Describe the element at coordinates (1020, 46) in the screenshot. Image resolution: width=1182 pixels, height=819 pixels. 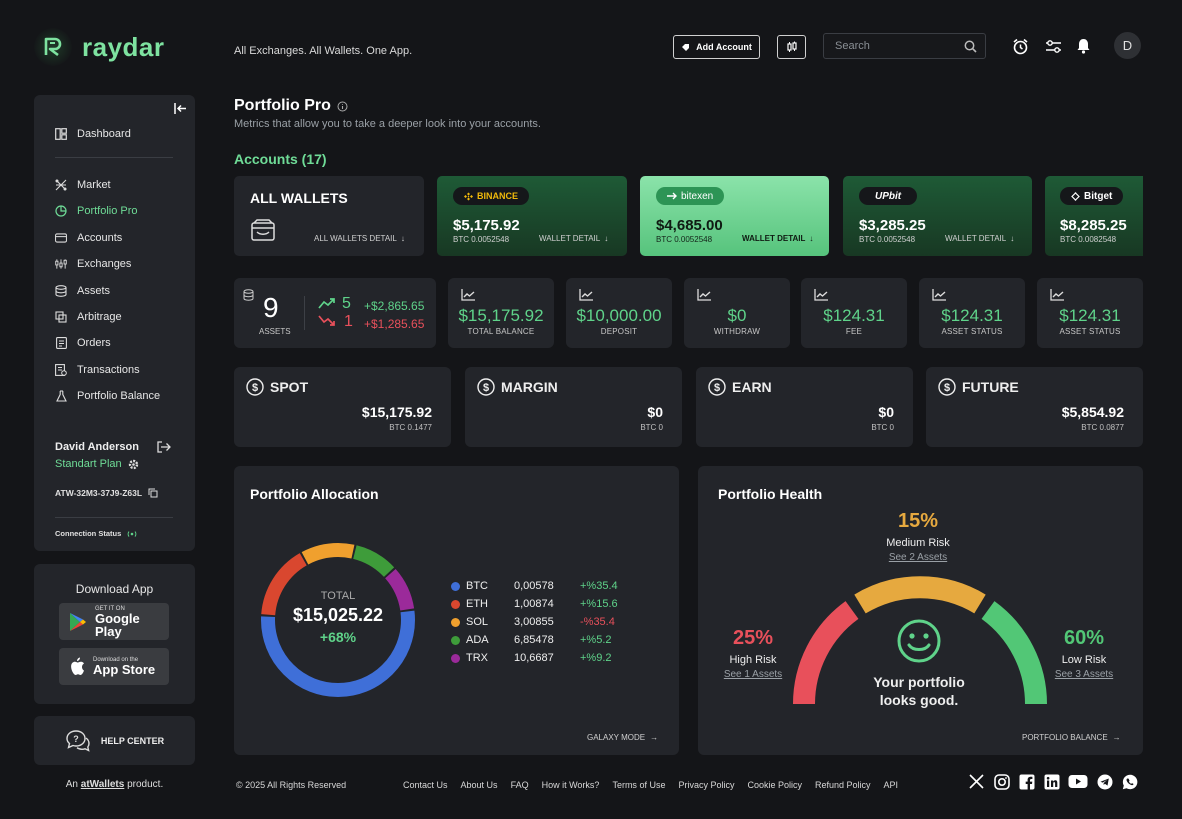
I see `alarm-icon` at that location.